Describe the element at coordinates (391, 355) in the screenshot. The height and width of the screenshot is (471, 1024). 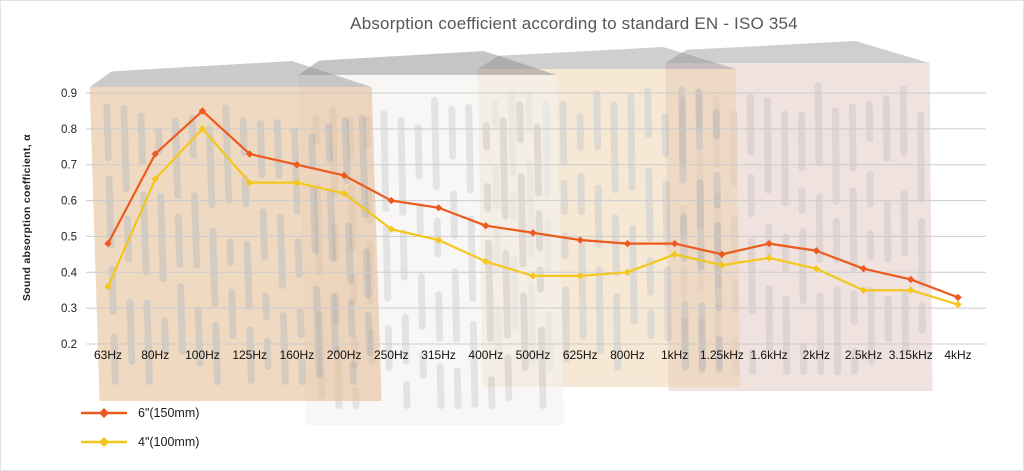
I see `x-tick-label: 250Hz` at that location.